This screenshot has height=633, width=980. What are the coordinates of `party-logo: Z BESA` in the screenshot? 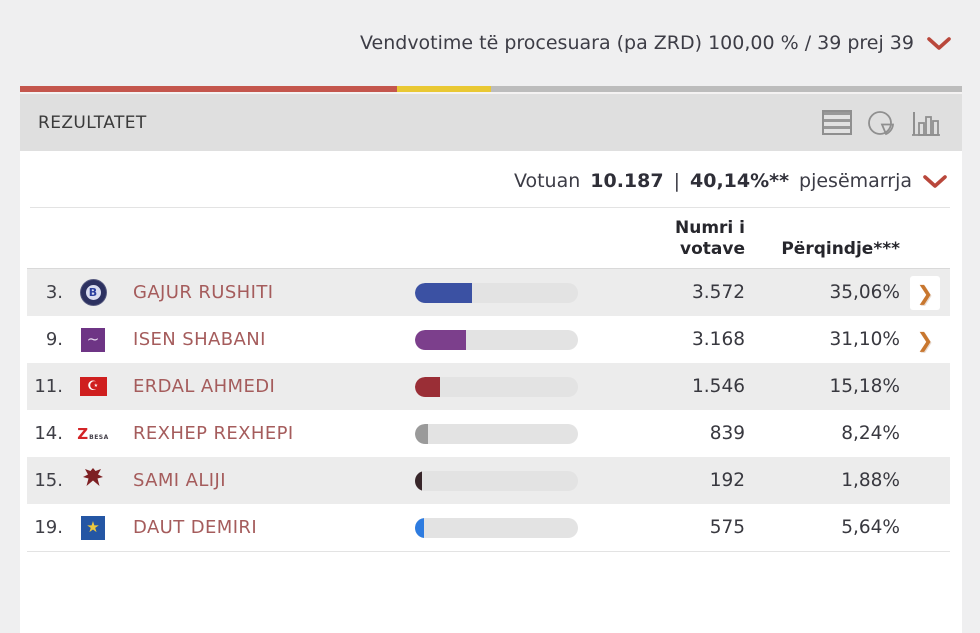 It's located at (93, 434).